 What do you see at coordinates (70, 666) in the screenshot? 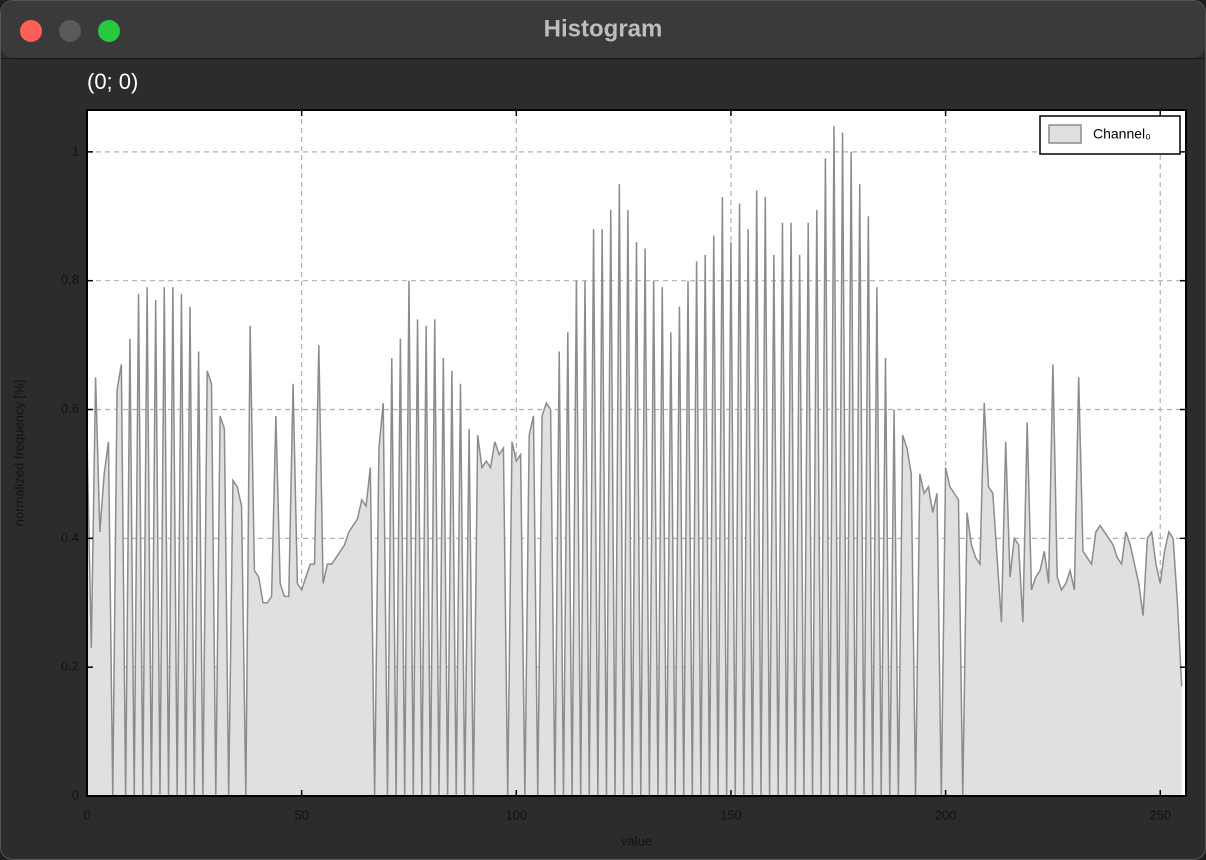
I see `y-tick-label: 0.2` at bounding box center [70, 666].